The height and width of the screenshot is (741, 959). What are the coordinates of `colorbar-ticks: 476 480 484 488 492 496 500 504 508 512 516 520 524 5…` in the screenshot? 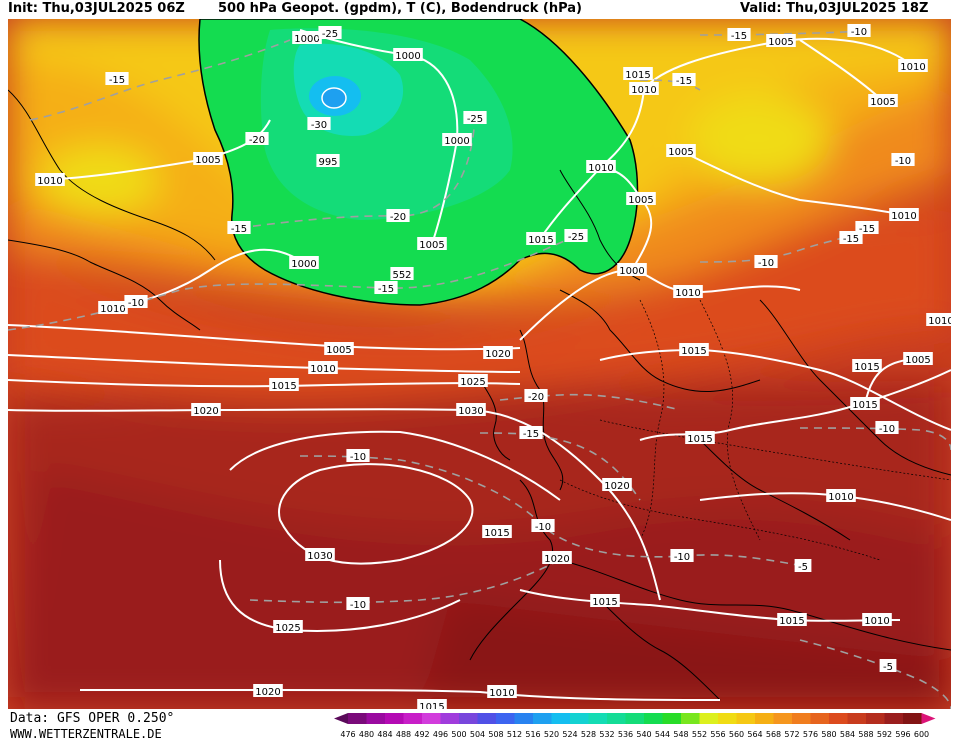 It's located at (634, 734).